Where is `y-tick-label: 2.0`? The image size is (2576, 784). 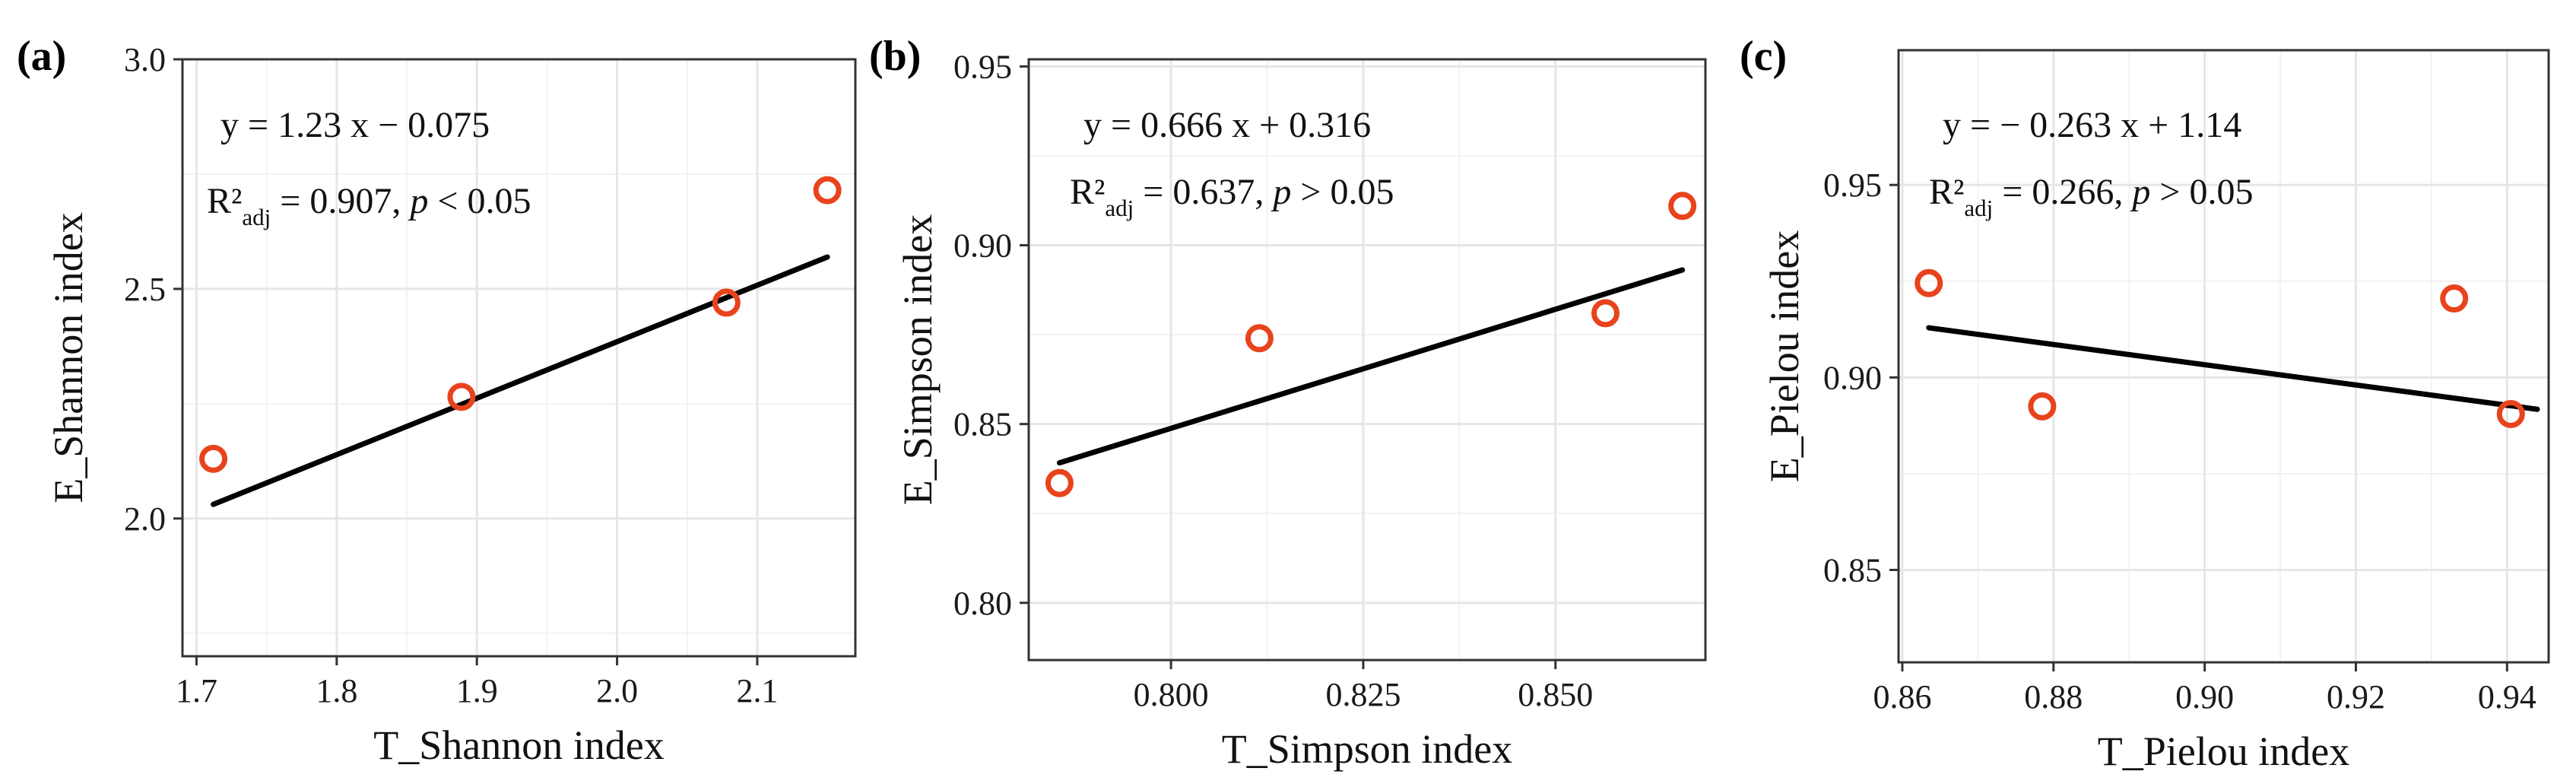 y-tick-label: 2.0 is located at coordinates (145, 519).